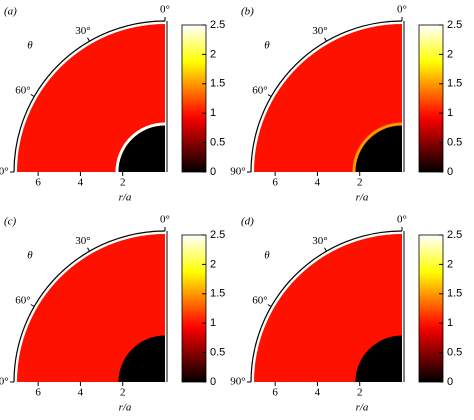 Image resolution: width=474 pixels, height=420 pixels. Describe the element at coordinates (10, 12) in the screenshot. I see `panel-label: (a)` at that location.